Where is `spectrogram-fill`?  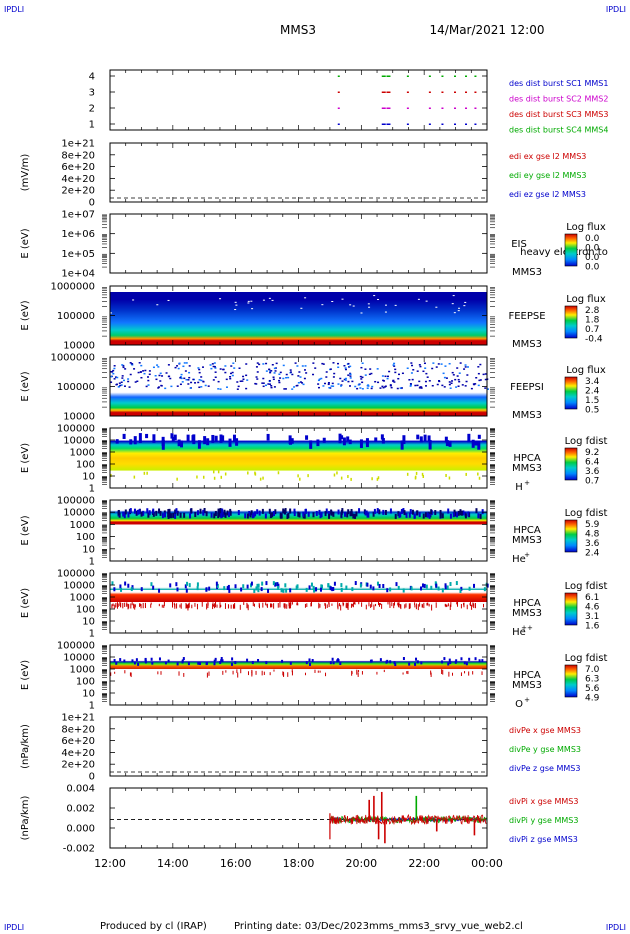
spectrogram-fill is located at coordinates (298, 386).